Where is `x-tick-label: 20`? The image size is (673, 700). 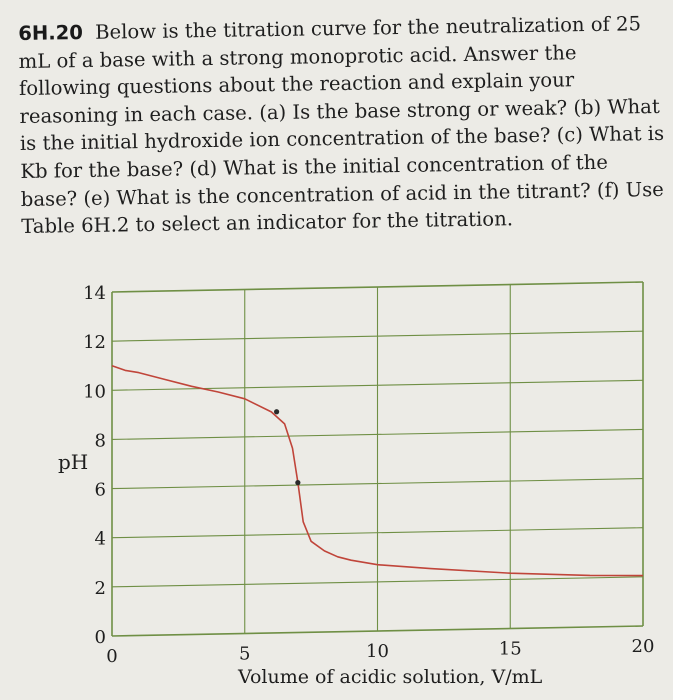 x-tick-label: 20 is located at coordinates (643, 646).